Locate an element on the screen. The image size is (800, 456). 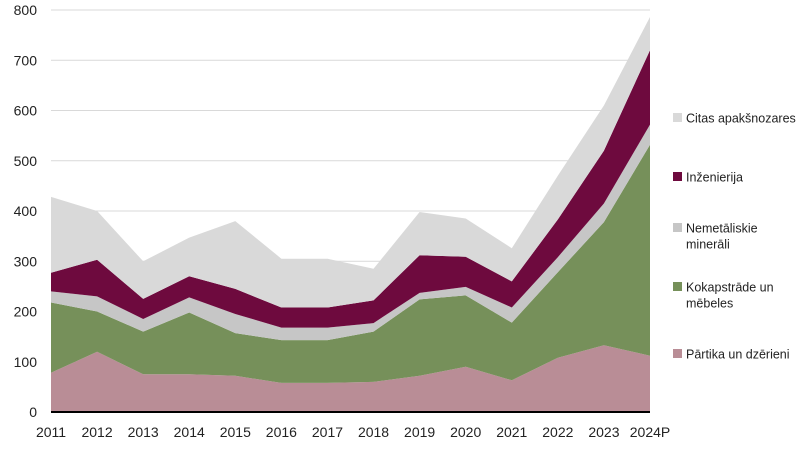
y-tick-label-100: 100 is located at coordinates (26, 362).